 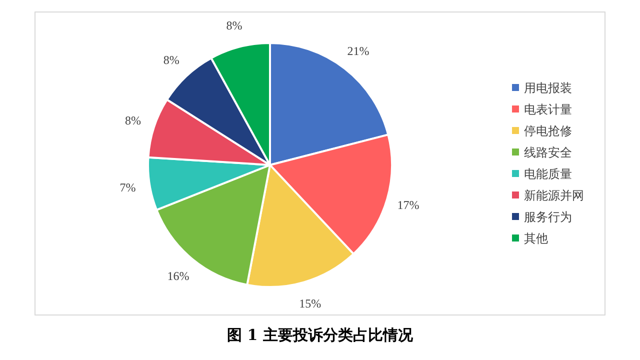 I want to click on data-label: 17%, so click(x=408, y=205).